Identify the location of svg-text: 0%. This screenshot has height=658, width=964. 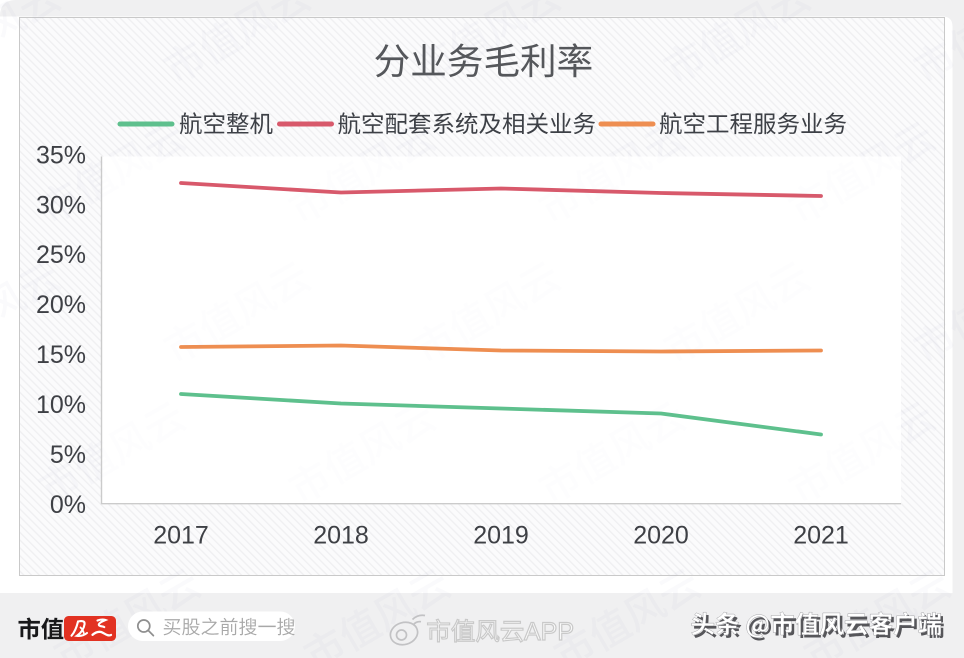
(68, 505).